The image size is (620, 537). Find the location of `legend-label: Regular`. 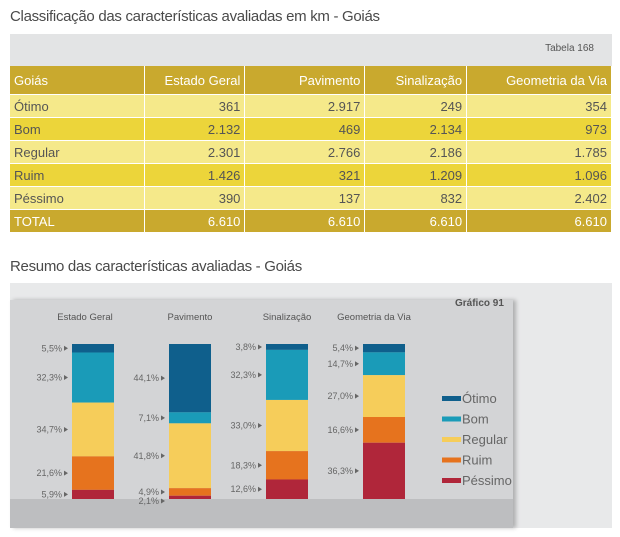

legend-label: Regular is located at coordinates (485, 439).